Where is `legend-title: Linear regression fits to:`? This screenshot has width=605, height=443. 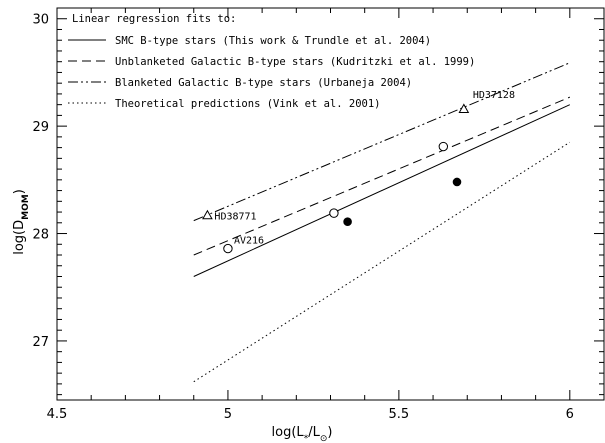
legend-title: Linear regression fits to: is located at coordinates (154, 19).